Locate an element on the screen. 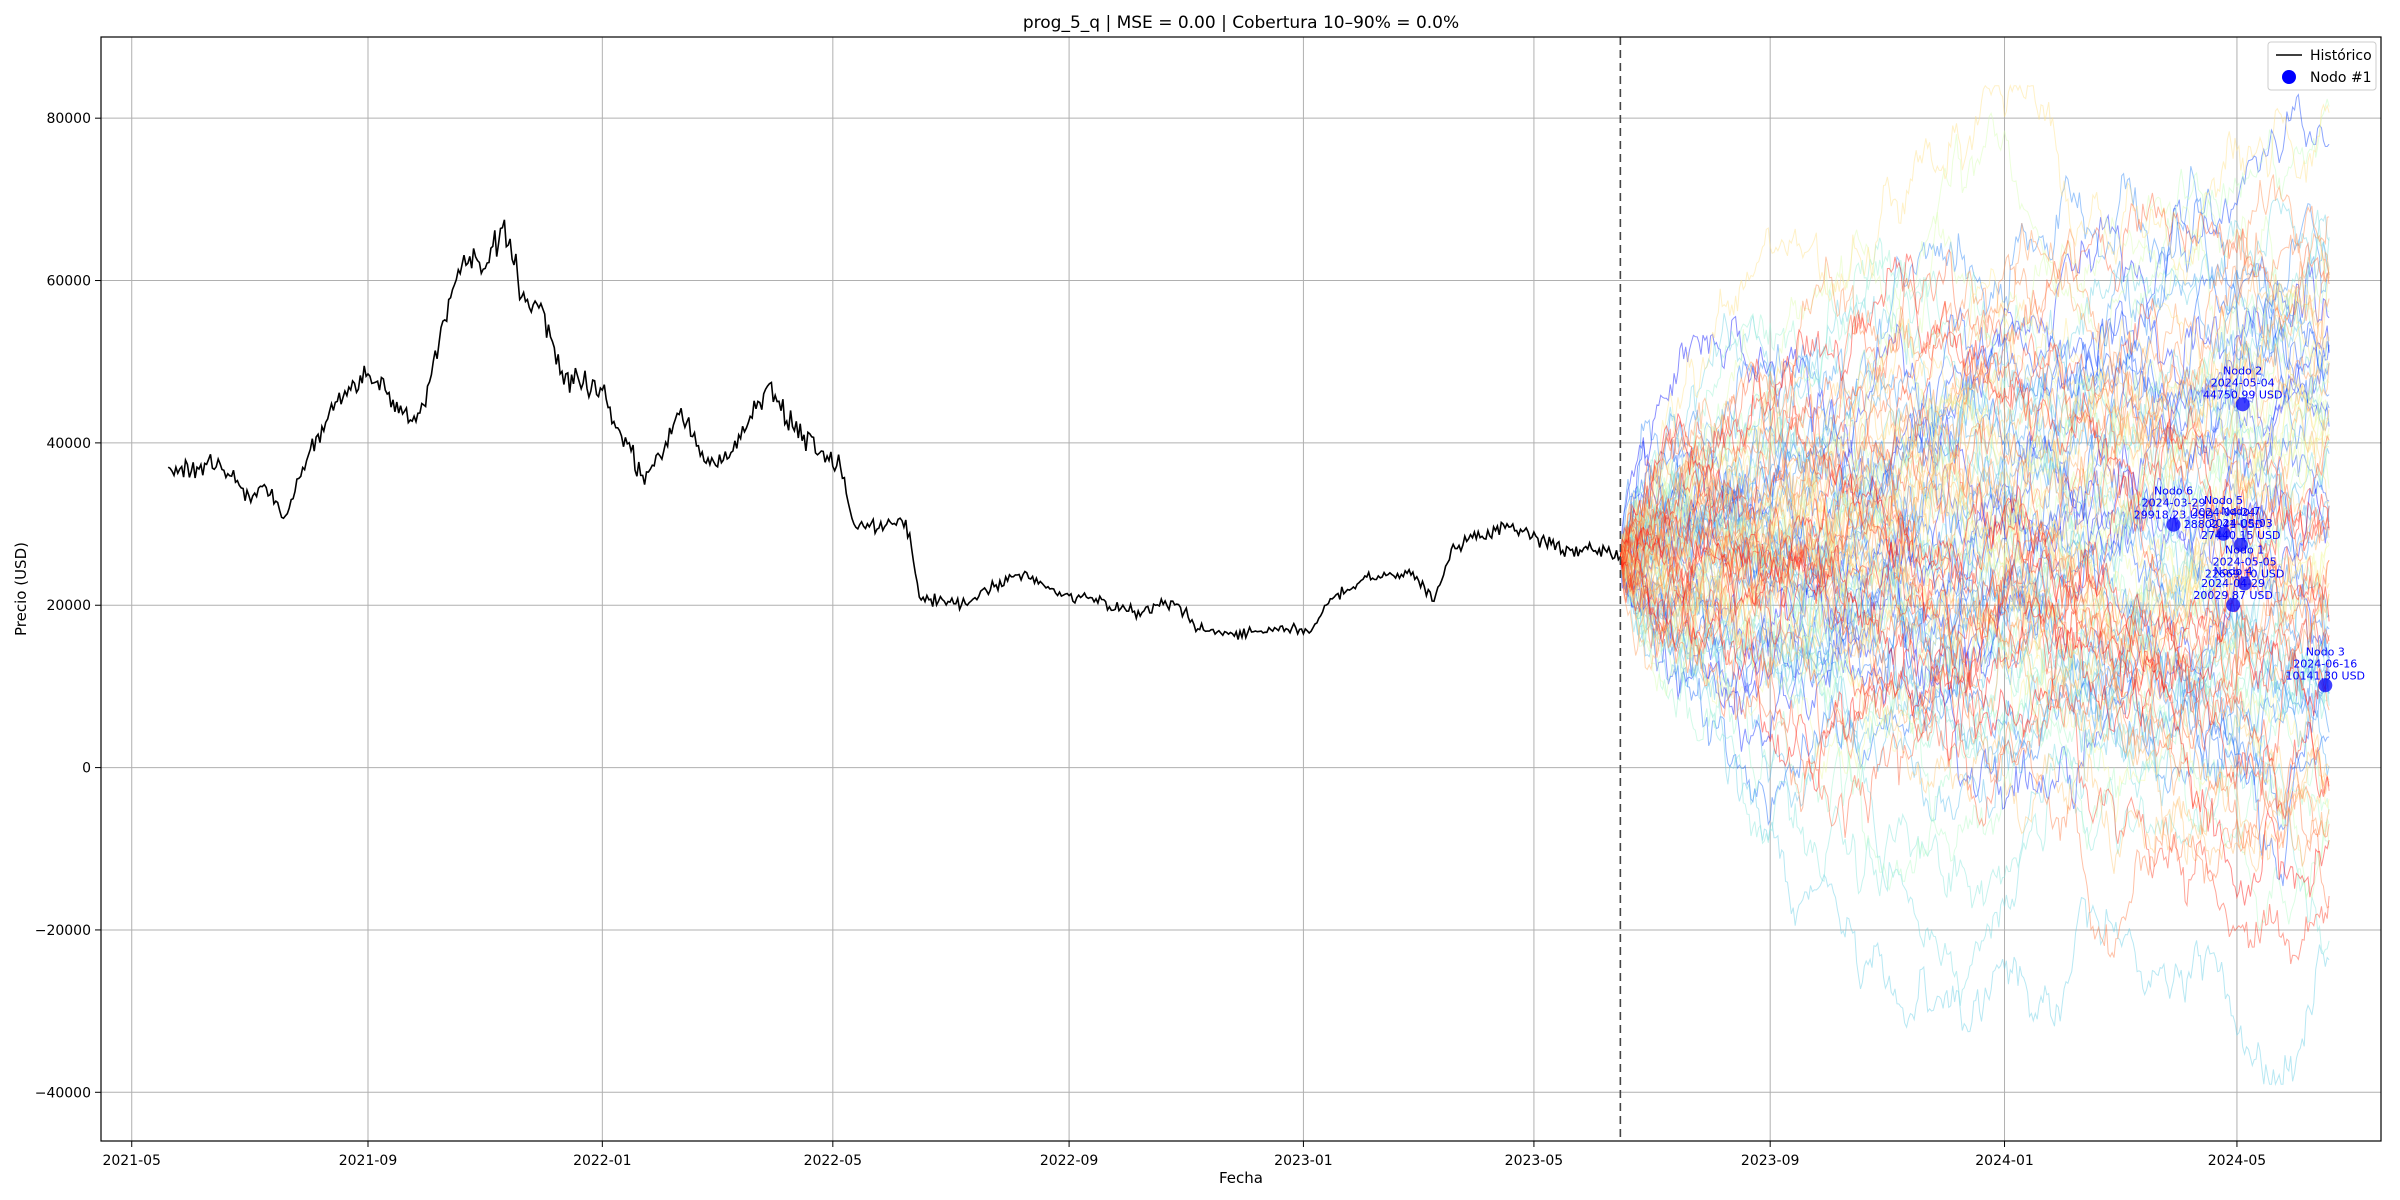 This screenshot has height=1200, width=2400. x-tick-label: 2022-09 is located at coordinates (1069, 1161).